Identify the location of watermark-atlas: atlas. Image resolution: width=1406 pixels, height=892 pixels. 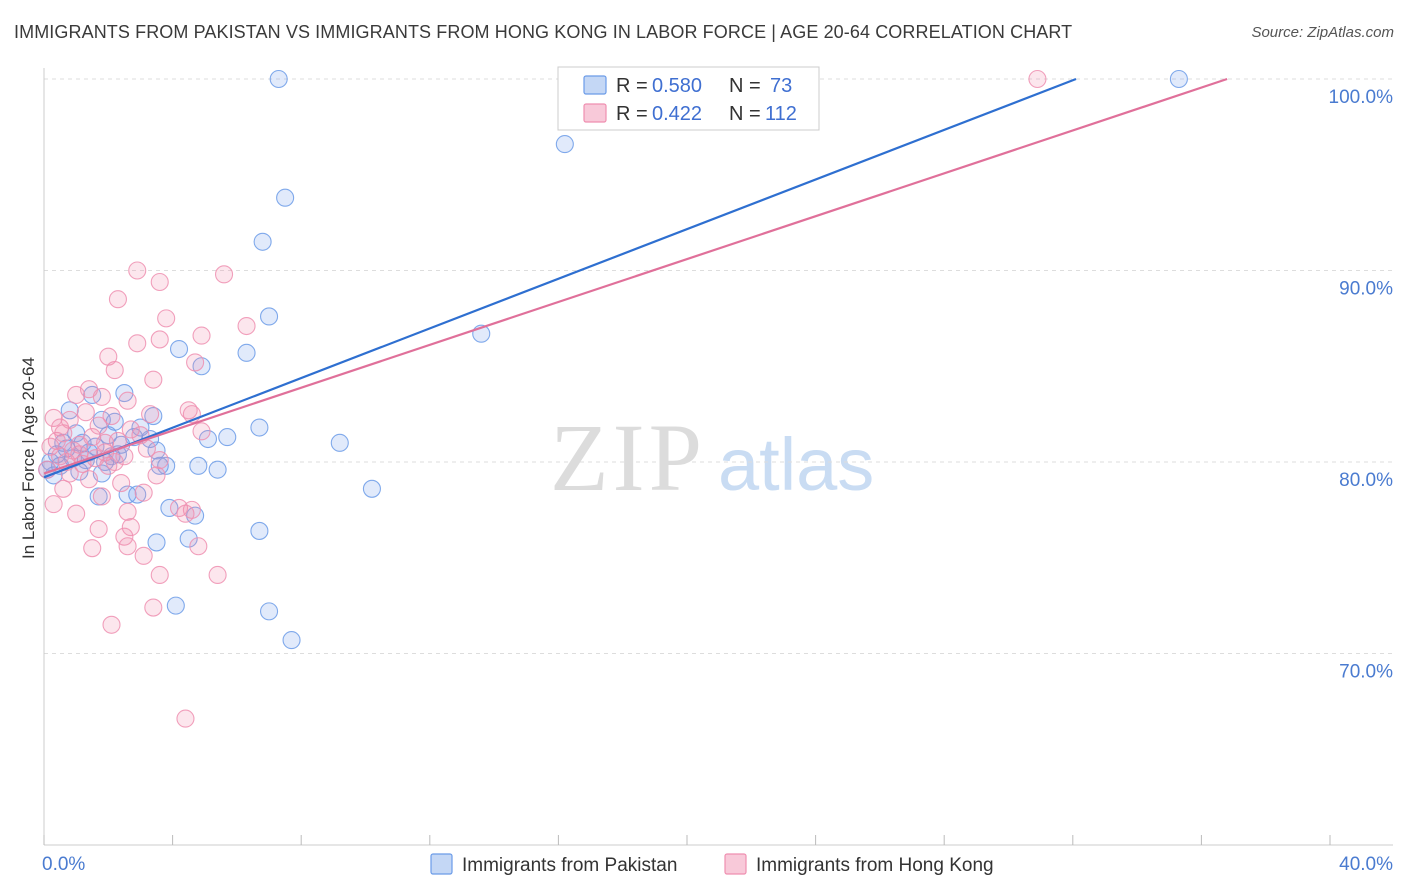
(796, 464).